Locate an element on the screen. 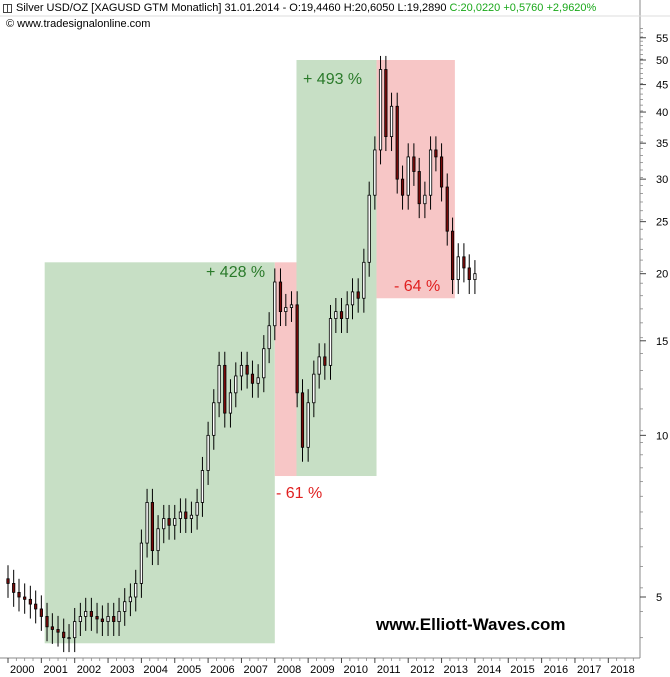  x-tick-label: 2004 is located at coordinates (155, 670).